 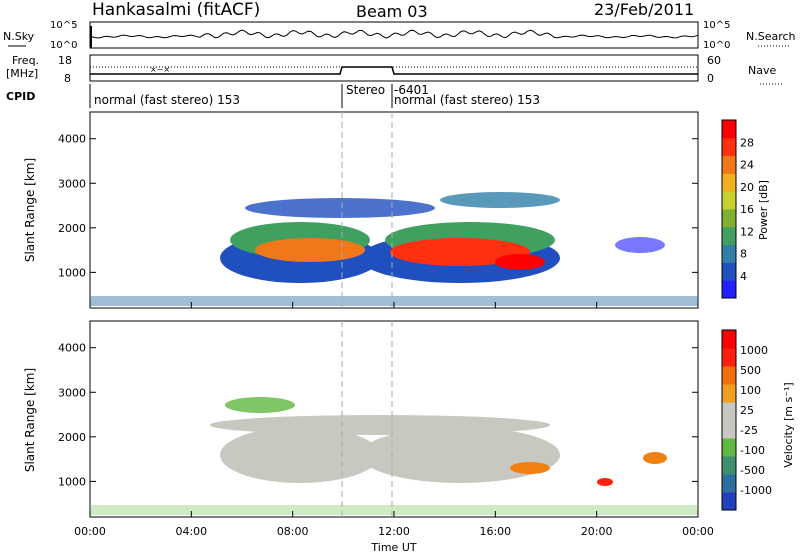 I want to click on colorbar-tick-label: -1000, so click(x=756, y=490).